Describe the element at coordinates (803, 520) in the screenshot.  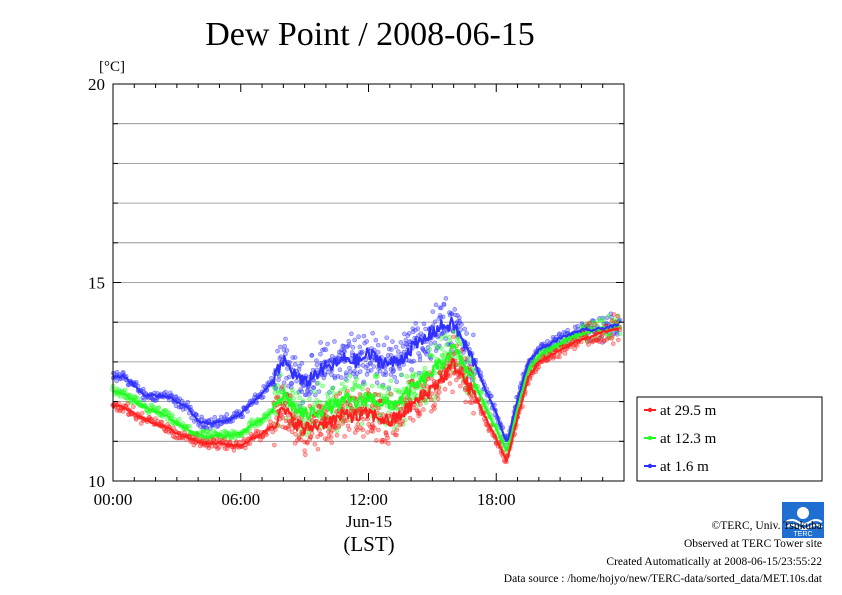
I see `terc-logo: TERC` at that location.